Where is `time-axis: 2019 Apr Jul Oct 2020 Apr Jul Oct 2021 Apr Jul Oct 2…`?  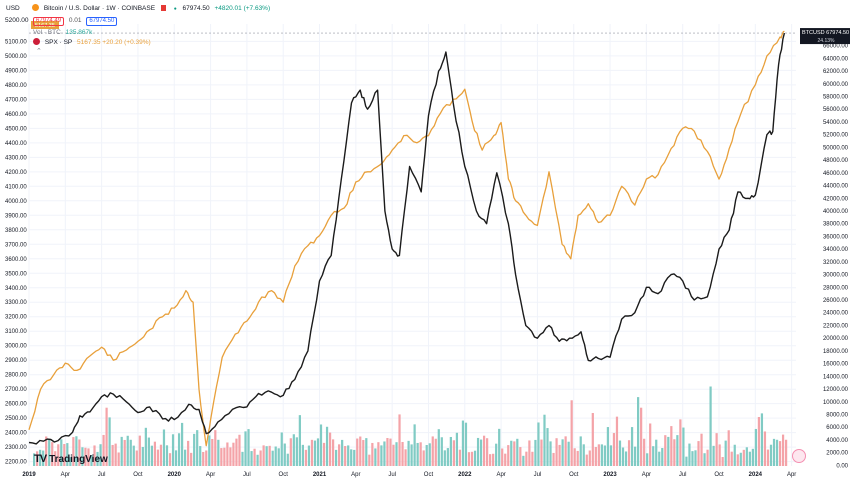
time-axis: 2019 Apr Jul Oct 2020 Apr Jul Oct 2021 Apr Jul Oct 2… is located at coordinates (409, 475).